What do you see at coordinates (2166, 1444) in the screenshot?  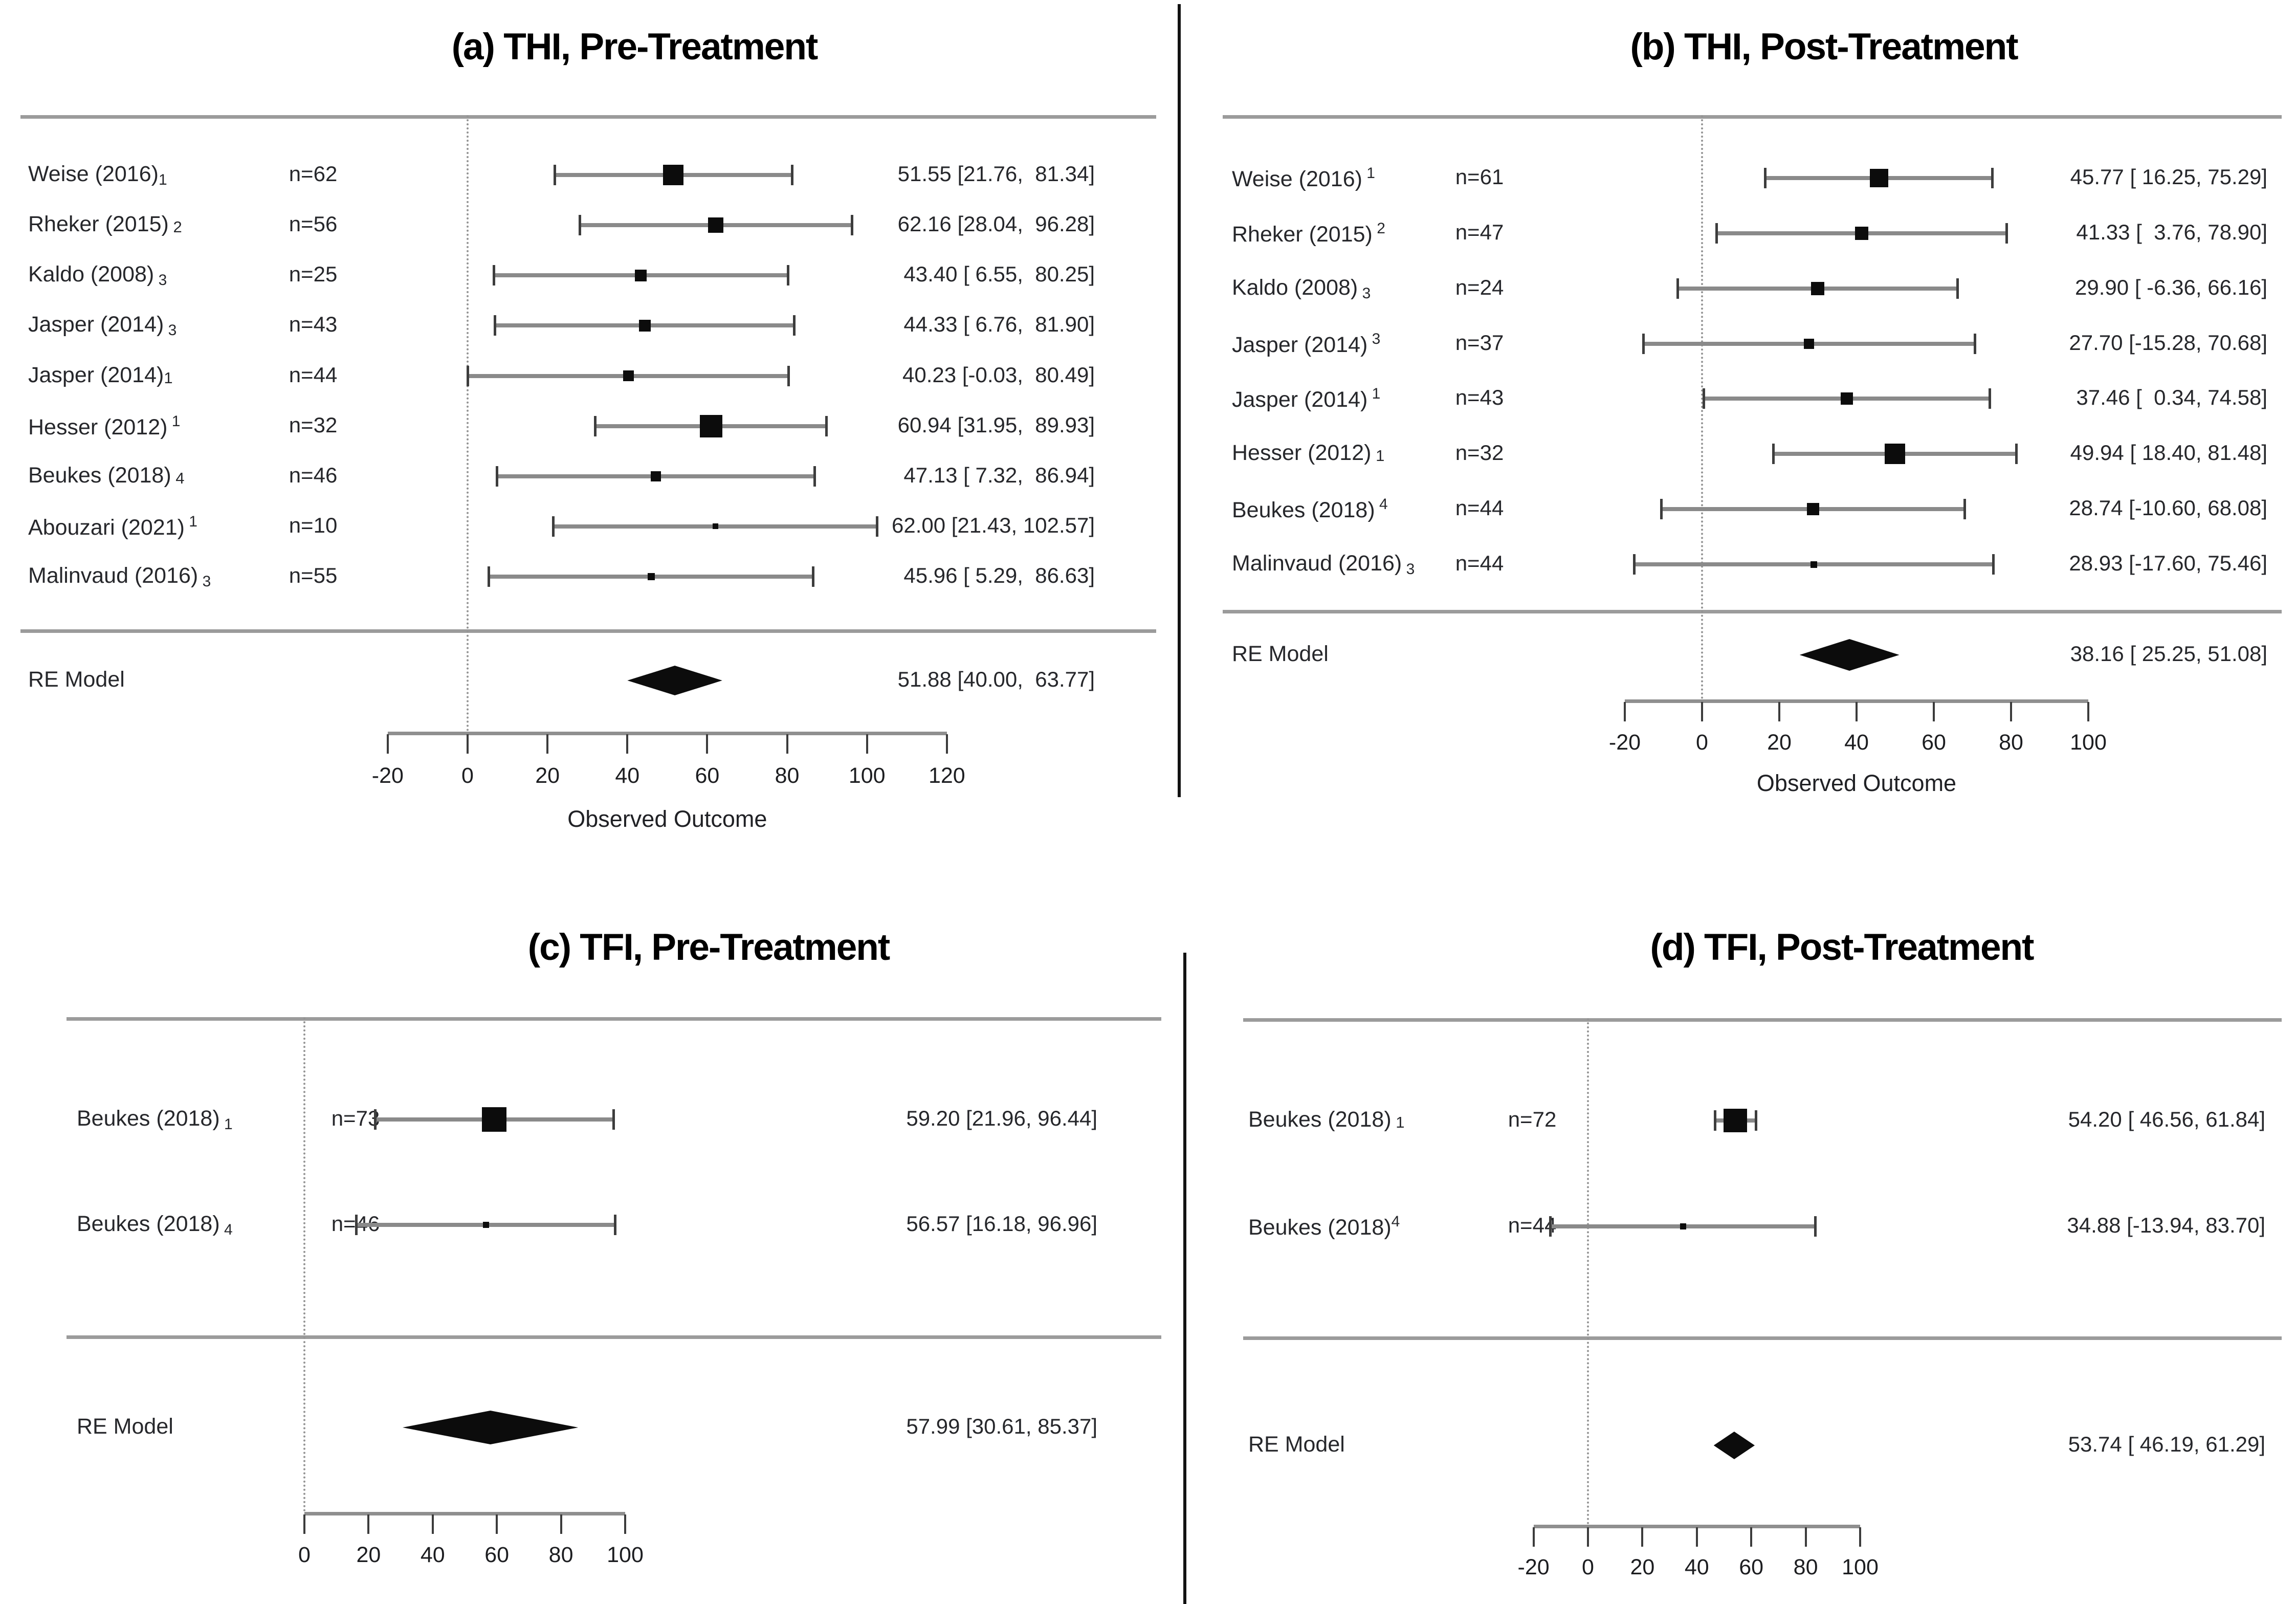 I see `re-value: 53.74 [ 46.19, 61.29]` at bounding box center [2166, 1444].